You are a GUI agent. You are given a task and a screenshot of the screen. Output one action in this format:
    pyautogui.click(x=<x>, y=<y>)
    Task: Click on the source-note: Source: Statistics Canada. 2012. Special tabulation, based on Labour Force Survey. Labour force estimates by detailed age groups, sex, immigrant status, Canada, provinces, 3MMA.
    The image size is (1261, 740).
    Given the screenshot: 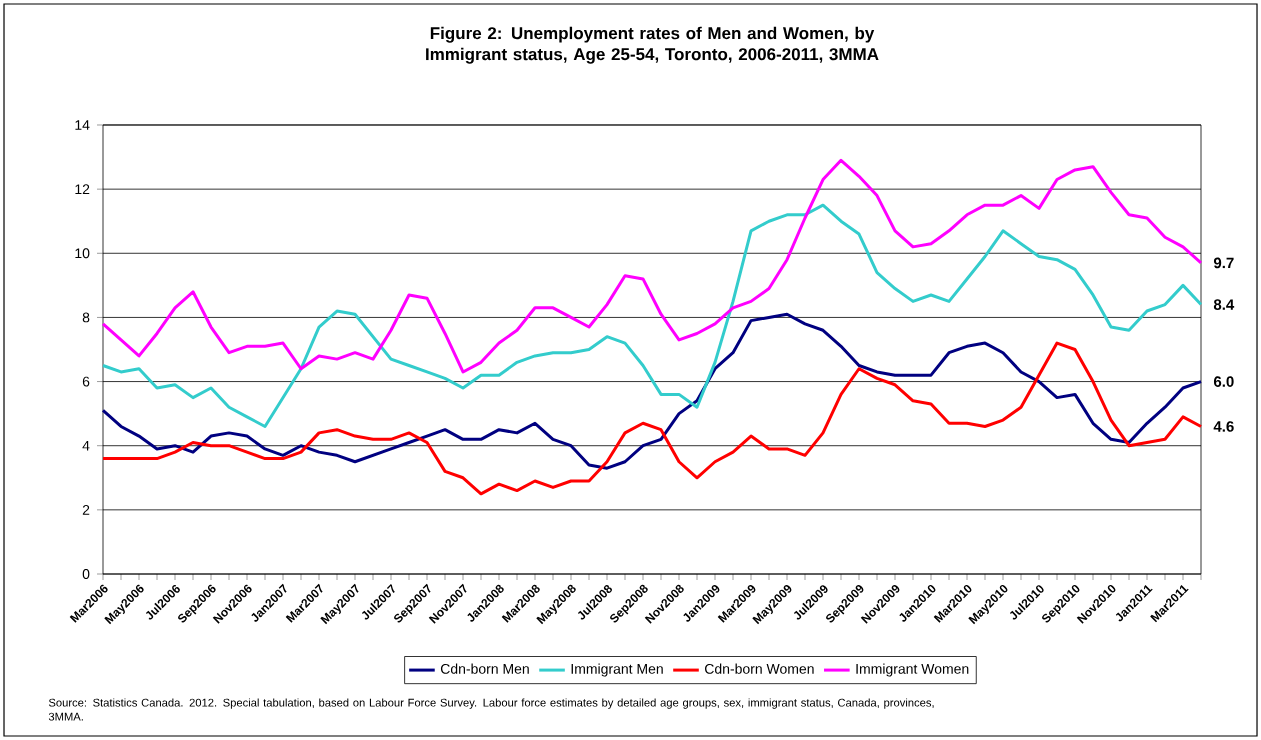 What is the action you would take?
    pyautogui.click(x=491, y=709)
    